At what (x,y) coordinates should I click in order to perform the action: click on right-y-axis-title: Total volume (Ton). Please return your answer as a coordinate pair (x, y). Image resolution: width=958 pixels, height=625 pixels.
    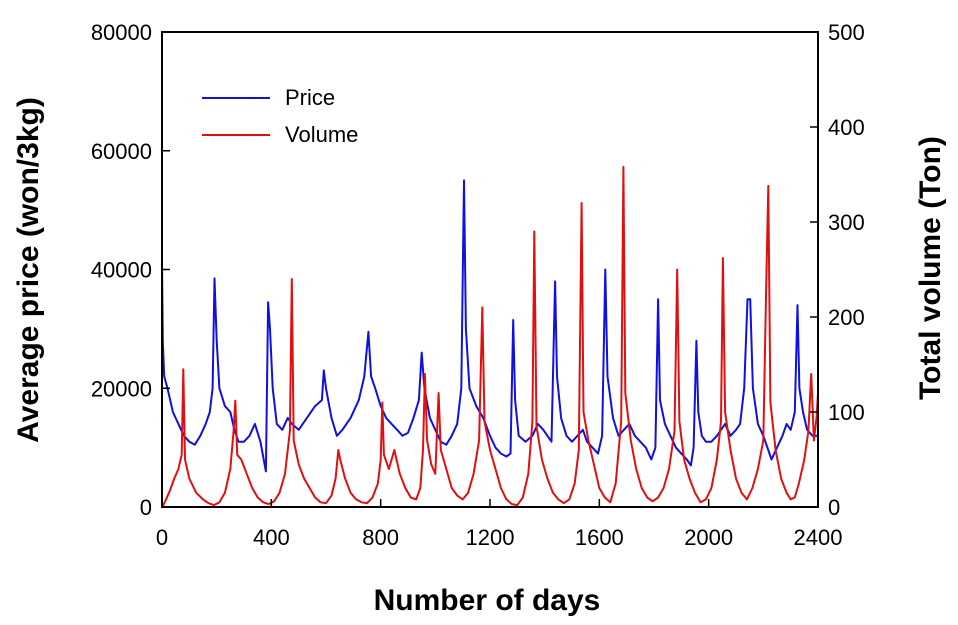
    Looking at the image, I should click on (930, 268).